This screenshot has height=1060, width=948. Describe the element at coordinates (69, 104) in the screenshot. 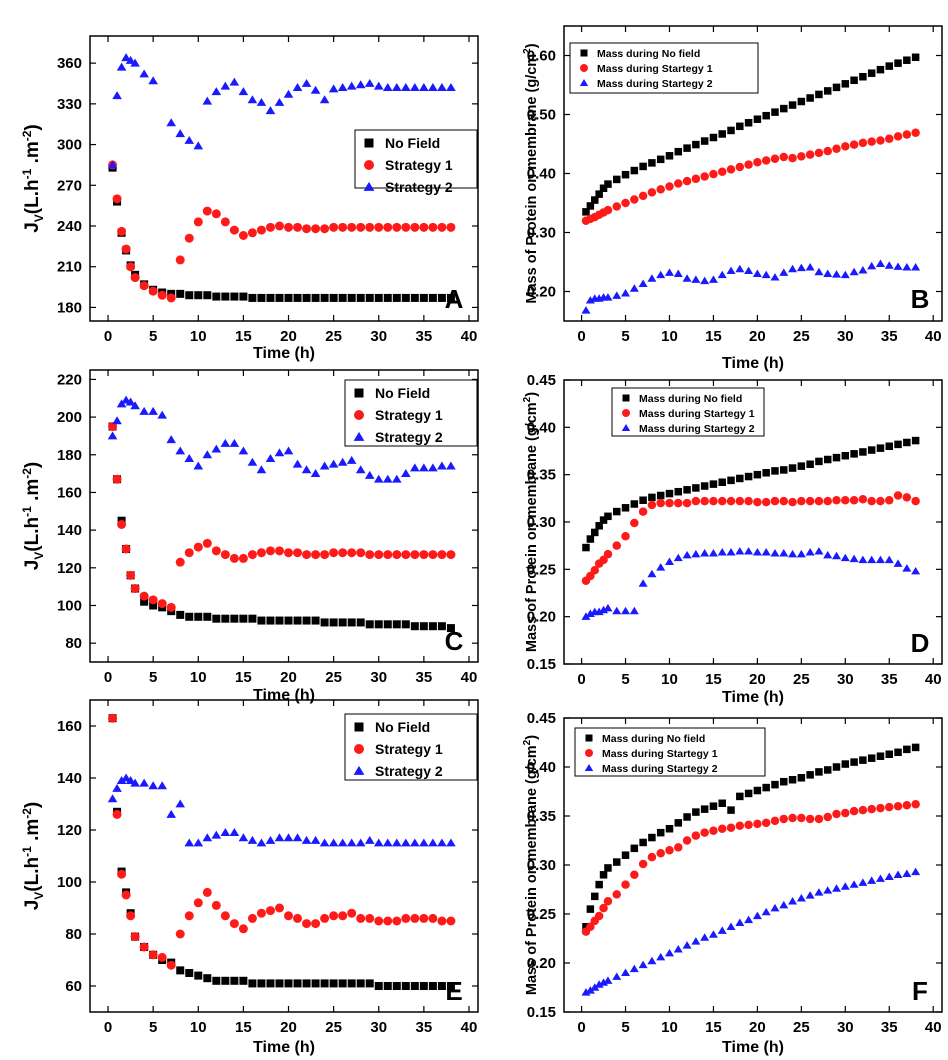

I see `panel-a-ytick-label: 330` at that location.